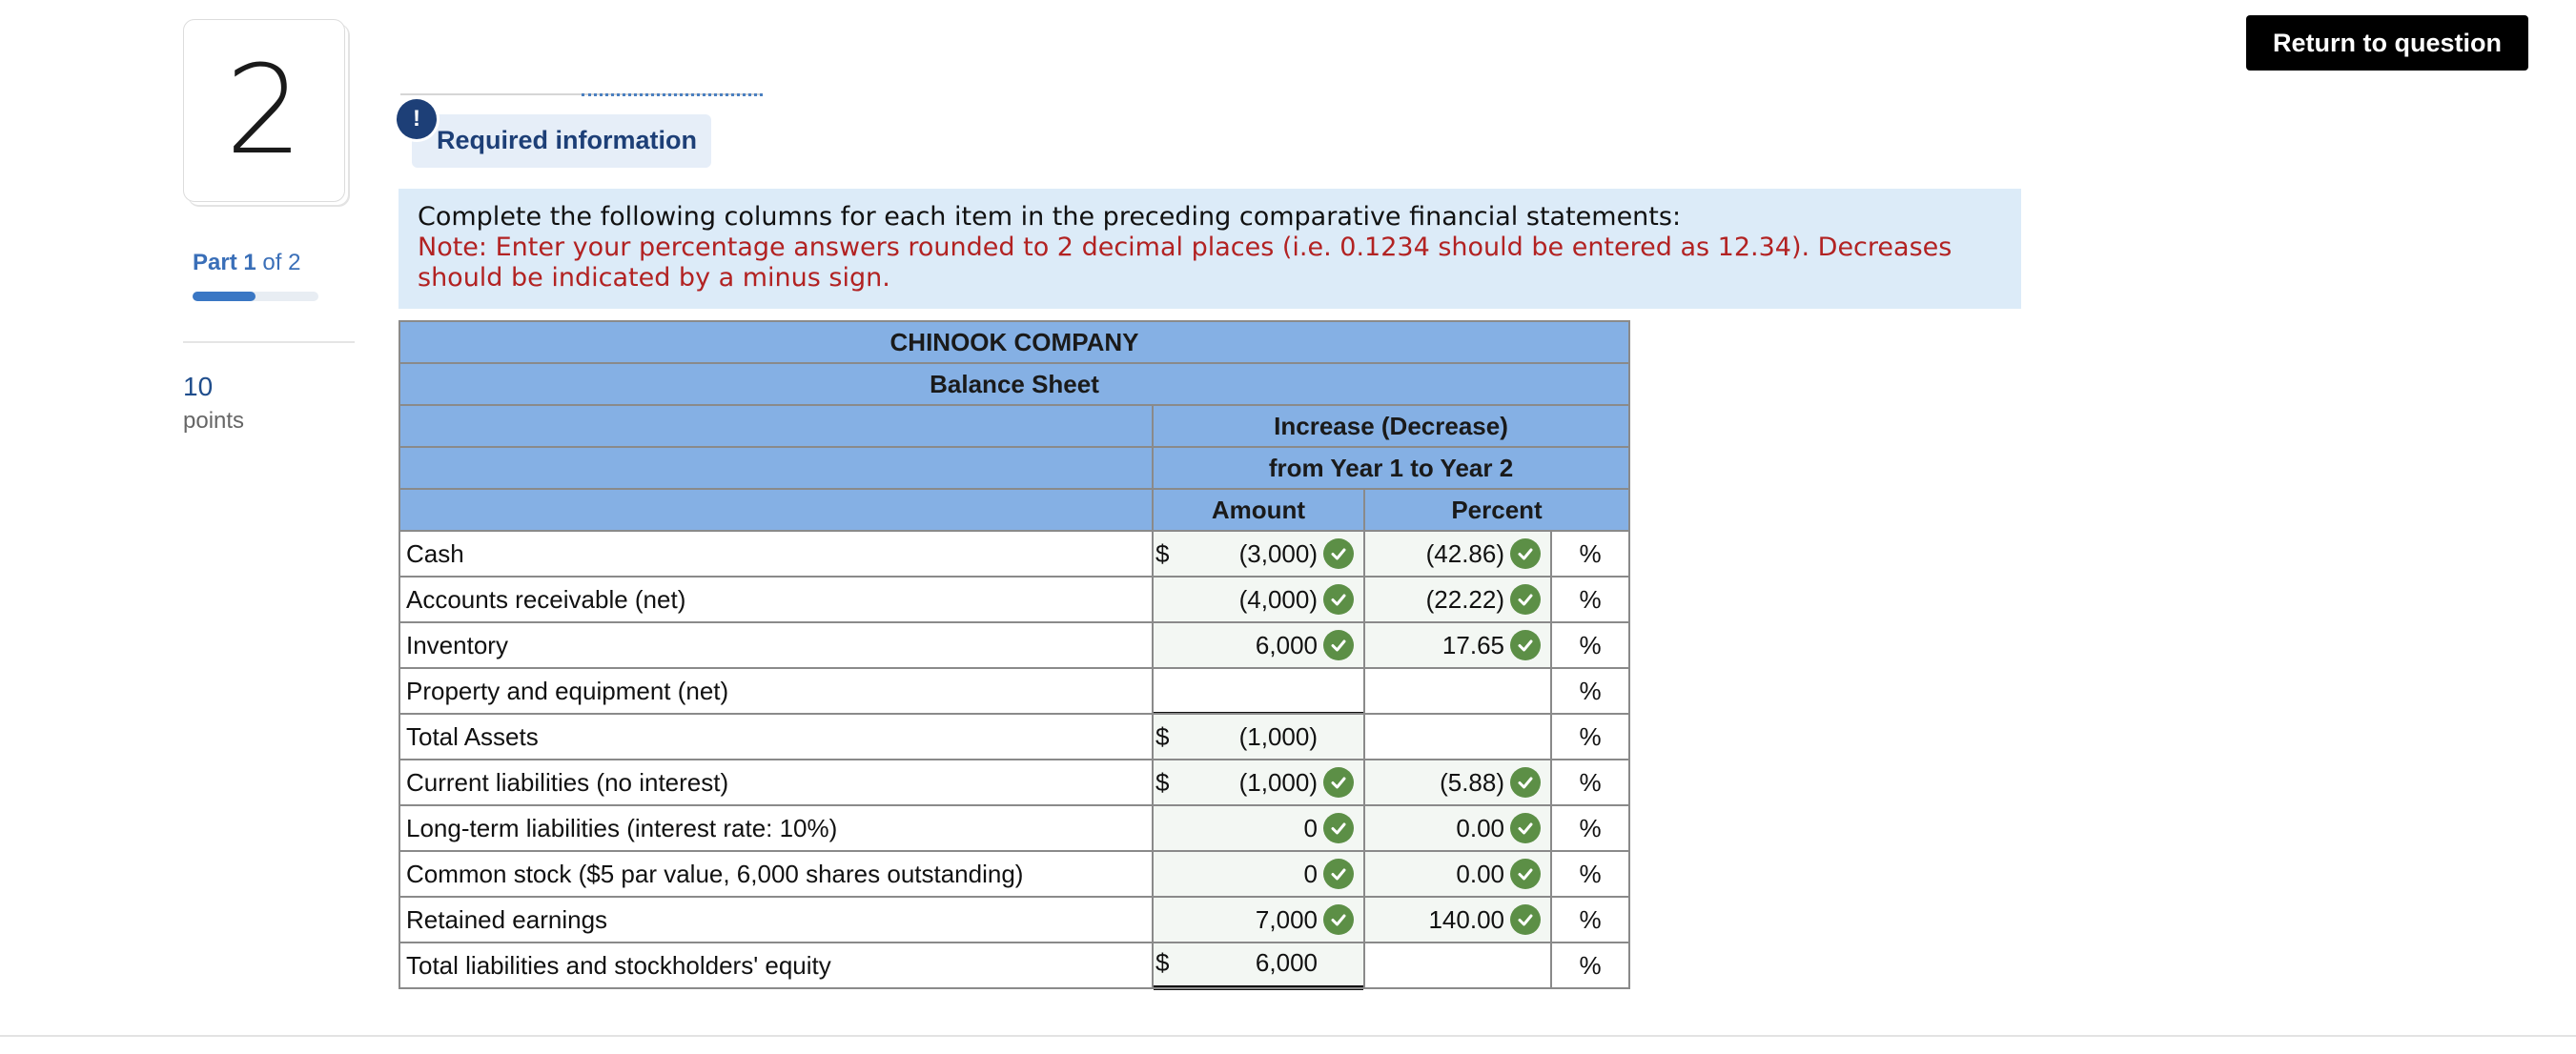  Describe the element at coordinates (1464, 599) in the screenshot. I see `percent-value: (22.22)` at that location.